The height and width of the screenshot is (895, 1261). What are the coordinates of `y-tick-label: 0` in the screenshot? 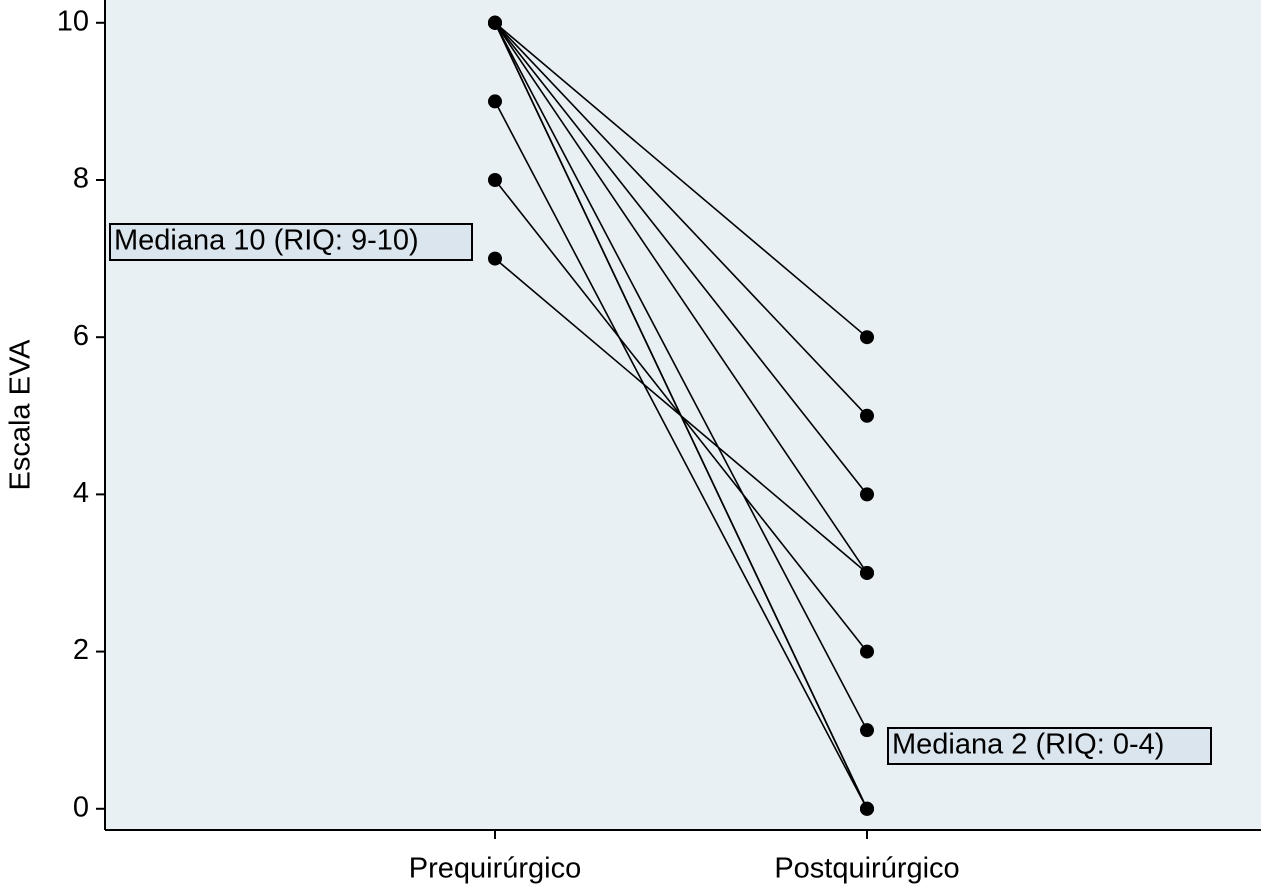 It's located at (81, 807).